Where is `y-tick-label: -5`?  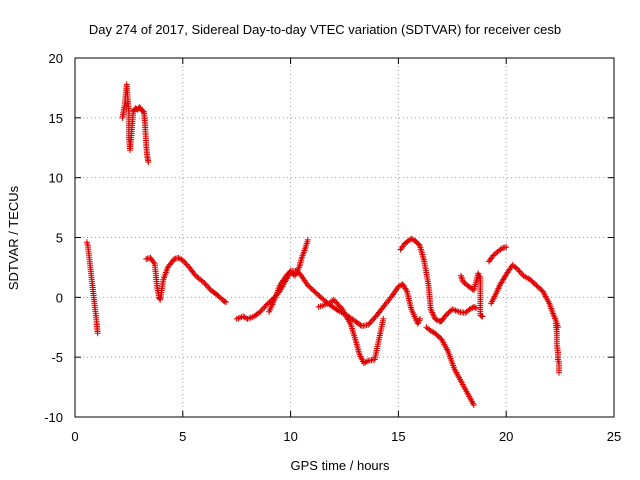 y-tick-label: -5 is located at coordinates (57, 357).